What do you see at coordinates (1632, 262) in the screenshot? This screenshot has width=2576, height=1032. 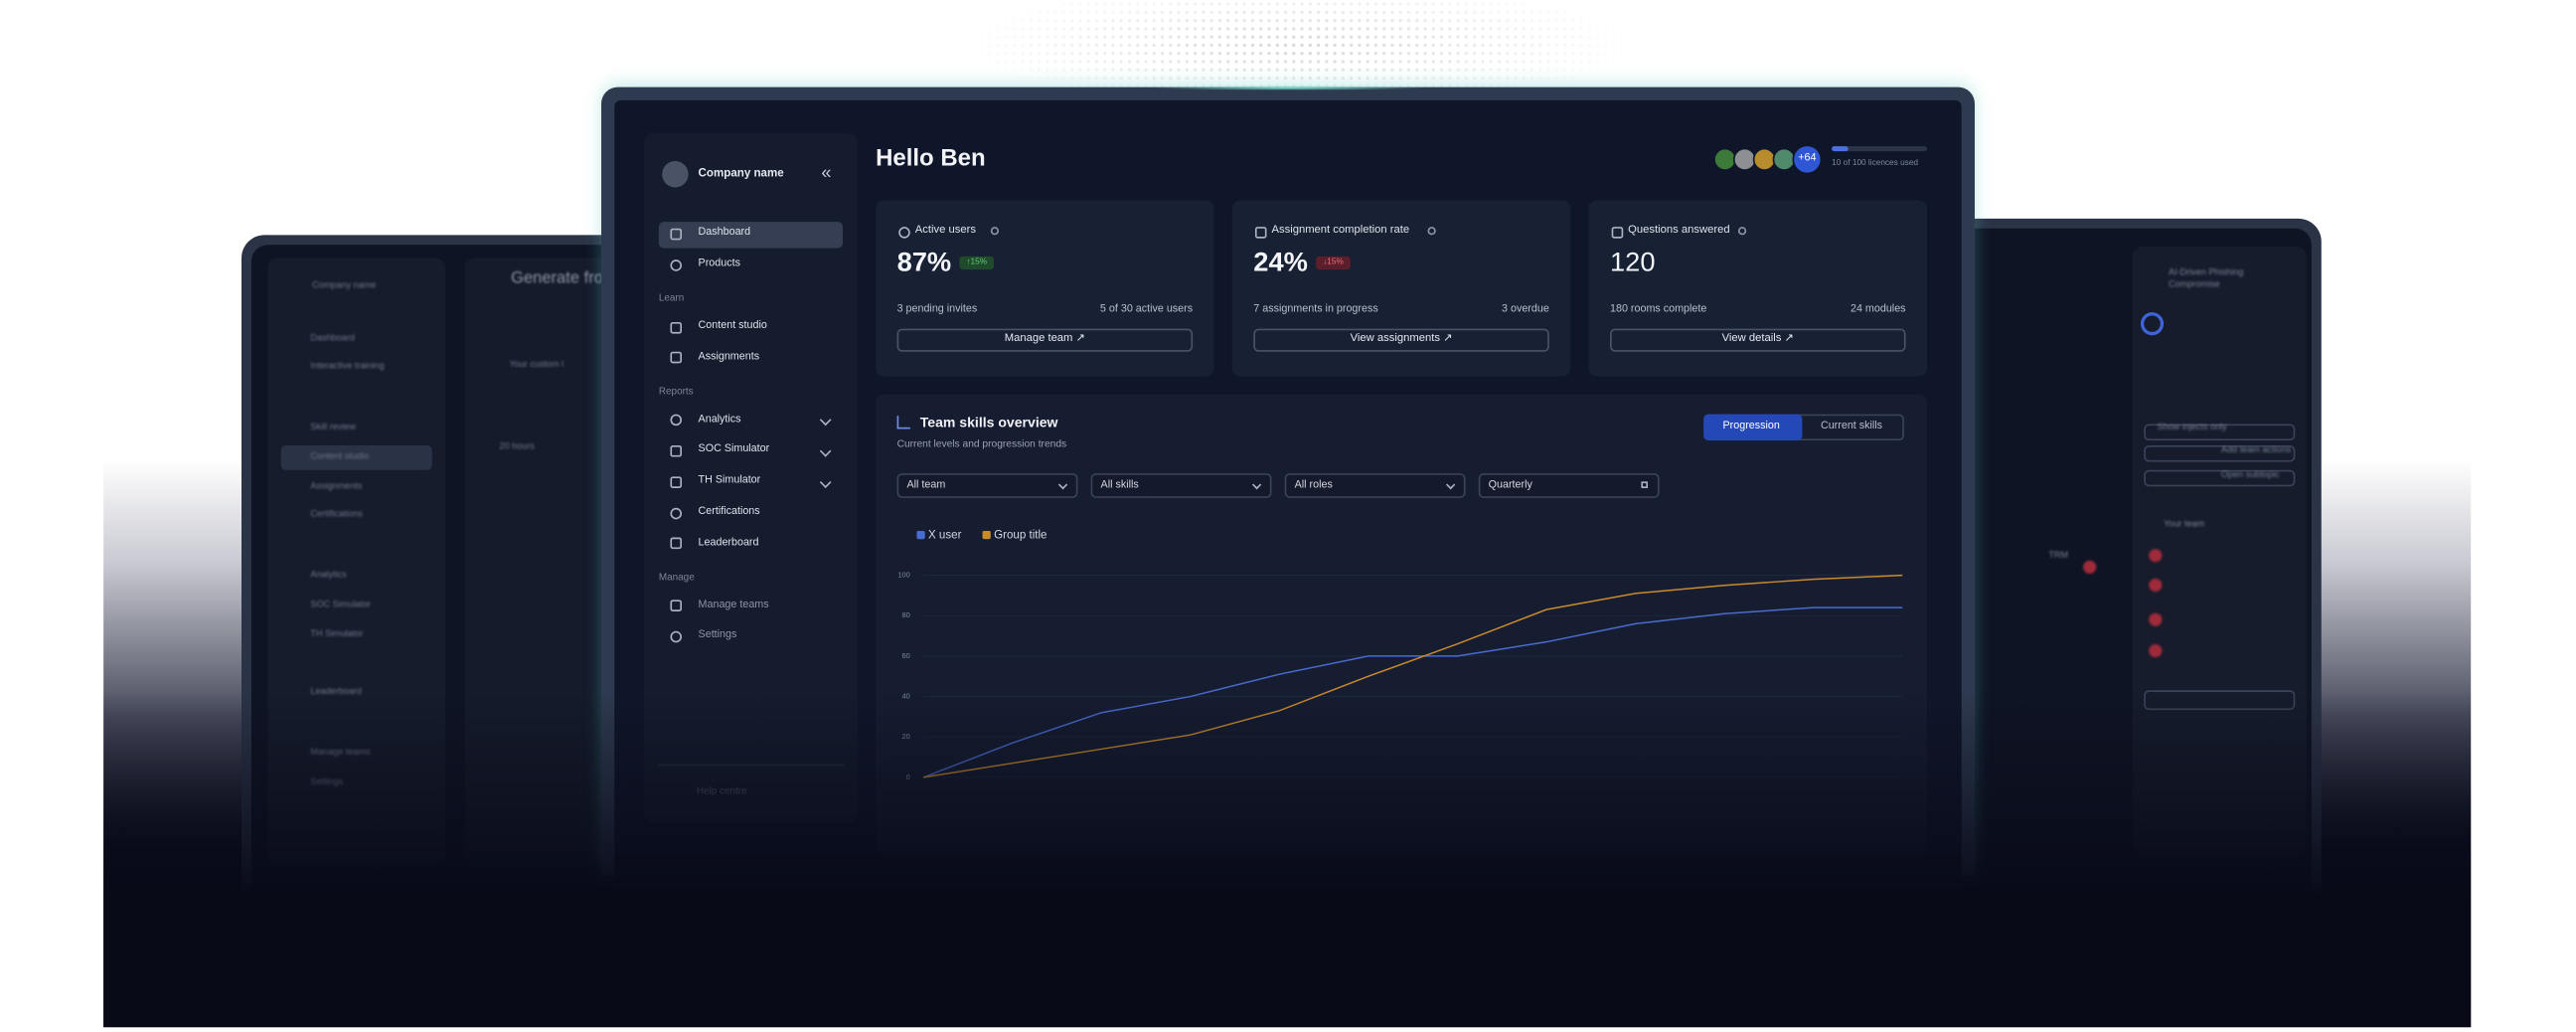 I see `card-value: 120` at bounding box center [1632, 262].